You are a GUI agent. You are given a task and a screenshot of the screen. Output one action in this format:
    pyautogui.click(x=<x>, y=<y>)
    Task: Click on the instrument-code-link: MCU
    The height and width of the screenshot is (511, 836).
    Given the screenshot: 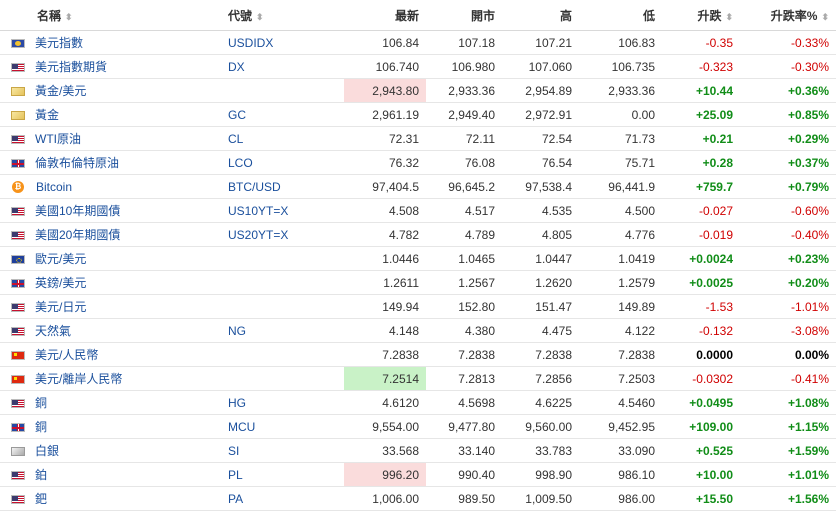 What is the action you would take?
    pyautogui.click(x=242, y=426)
    